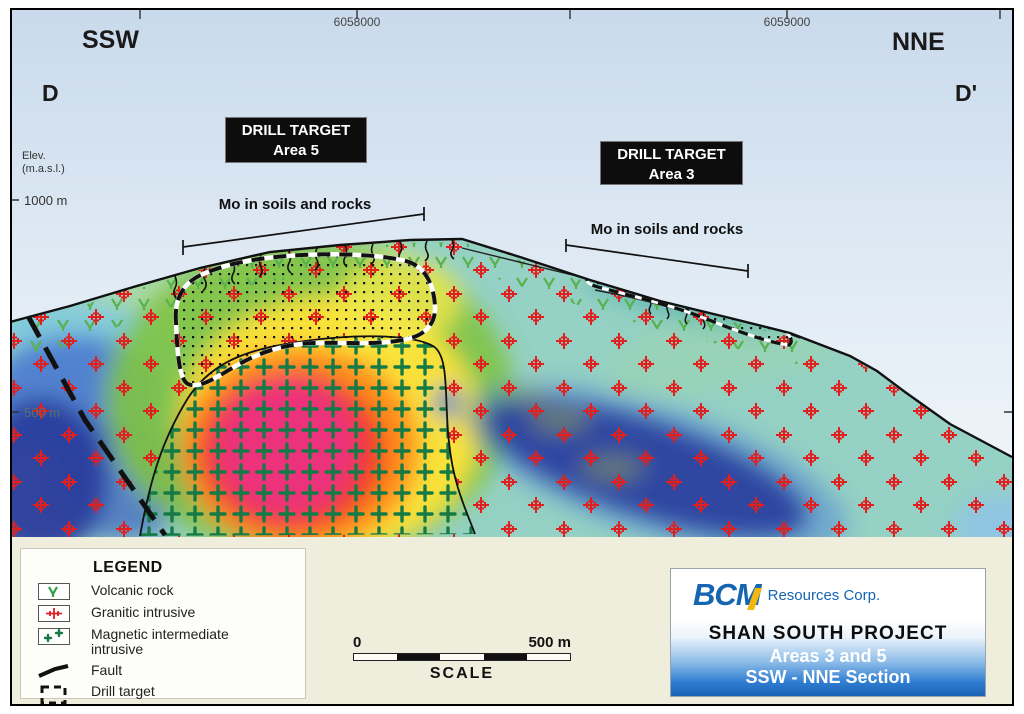 This screenshot has width=1024, height=714. I want to click on drill-target-area3-callout: DRILL TARGET Area 3, so click(671, 163).